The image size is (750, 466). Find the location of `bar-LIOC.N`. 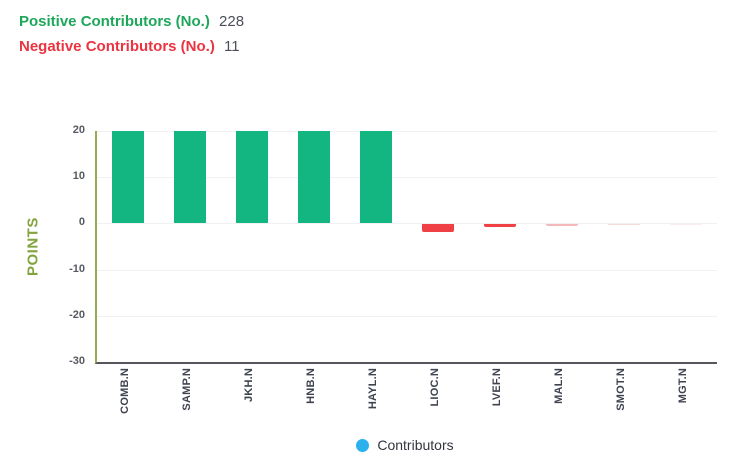

bar-LIOC.N is located at coordinates (438, 228).